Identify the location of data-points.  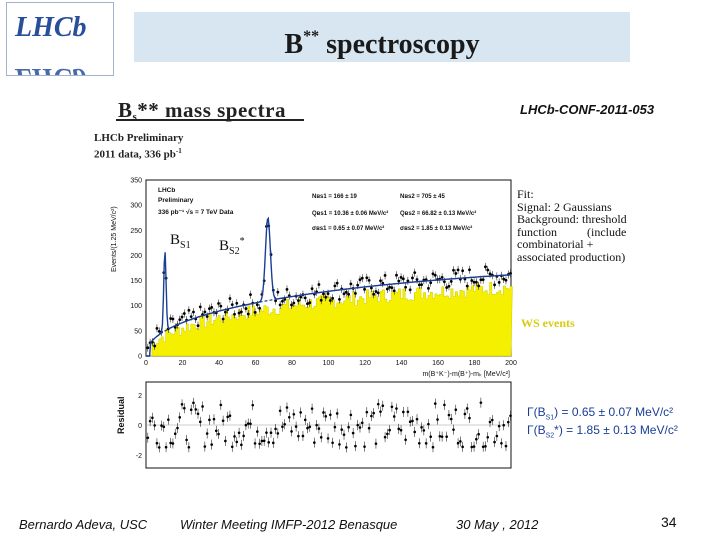
(329, 286).